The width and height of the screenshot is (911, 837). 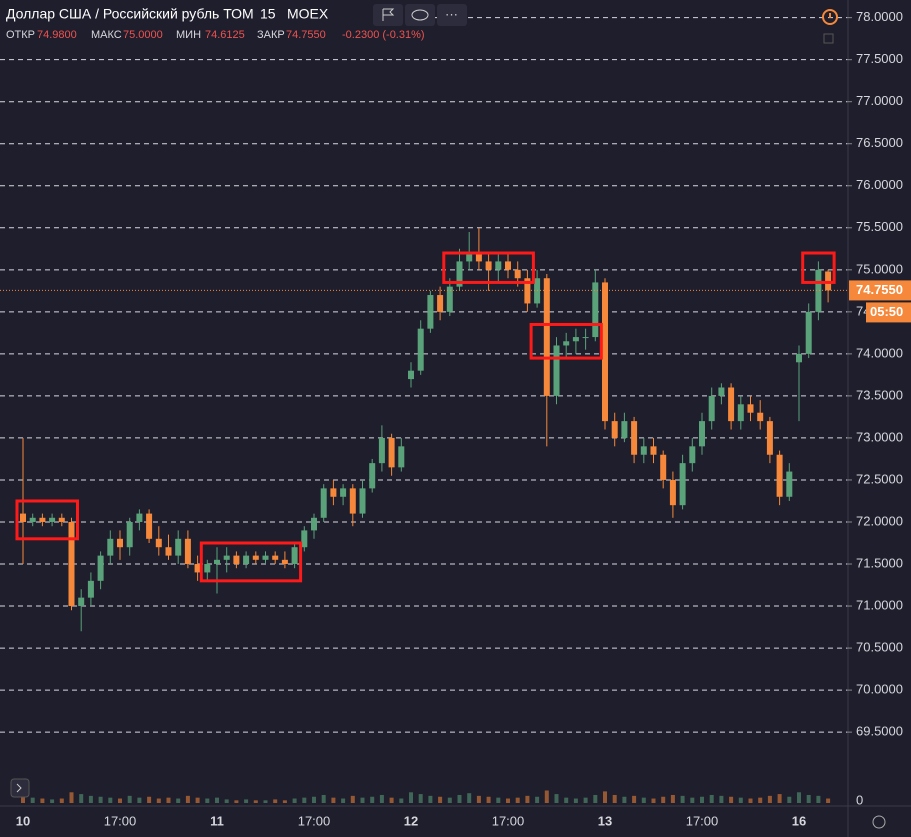 I want to click on clock-icon, so click(x=830, y=17).